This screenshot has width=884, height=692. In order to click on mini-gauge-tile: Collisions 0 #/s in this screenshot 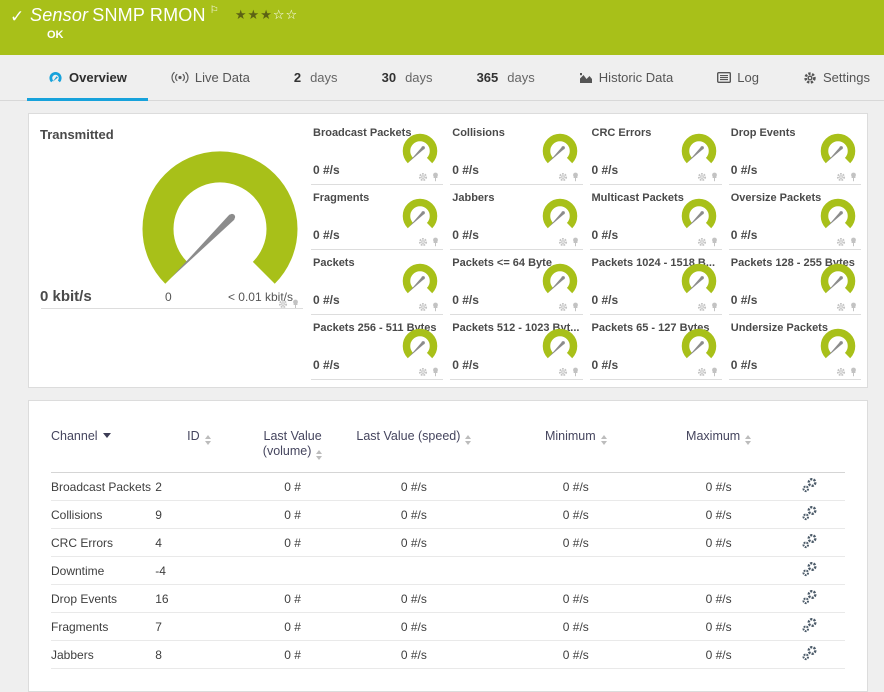, I will do `click(516, 152)`.